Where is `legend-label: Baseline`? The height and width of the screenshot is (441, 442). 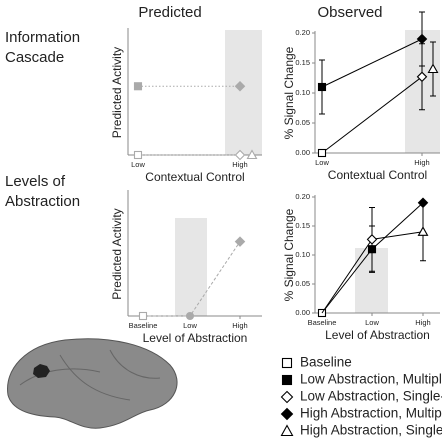
legend-label: Baseline is located at coordinates (326, 362).